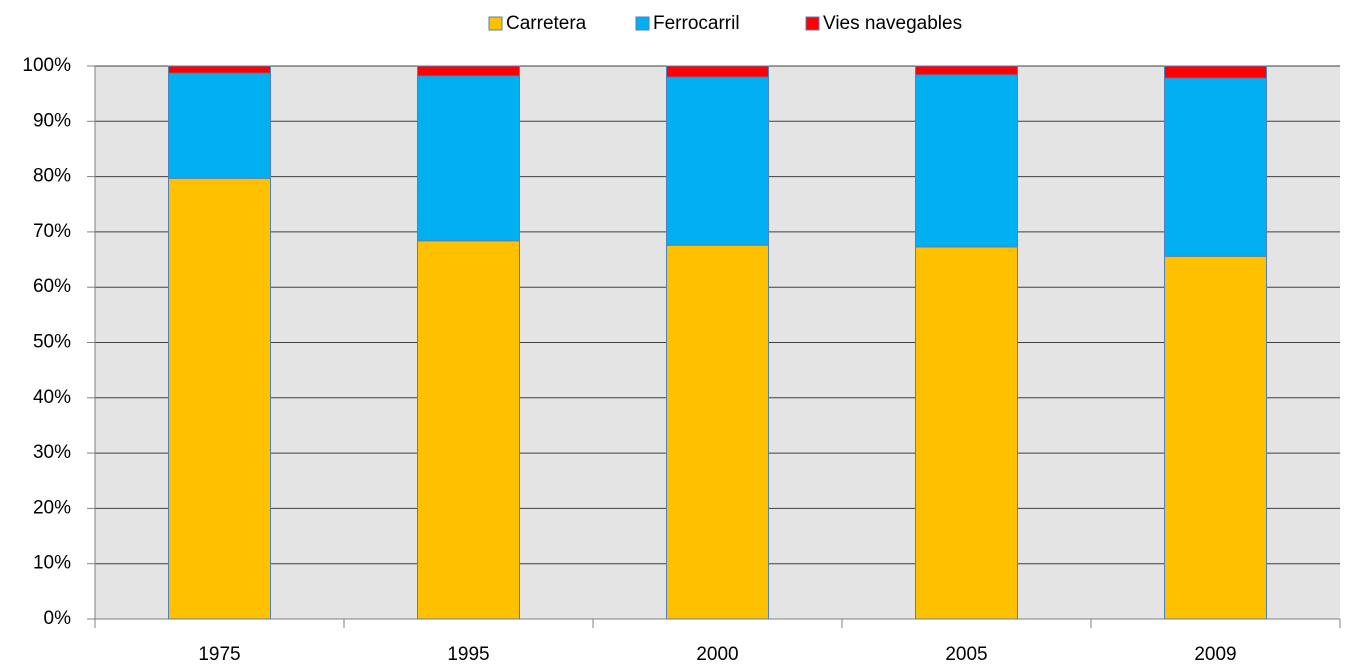 This screenshot has height=664, width=1356. What do you see at coordinates (717, 654) in the screenshot?
I see `x-tick-label: 2000` at bounding box center [717, 654].